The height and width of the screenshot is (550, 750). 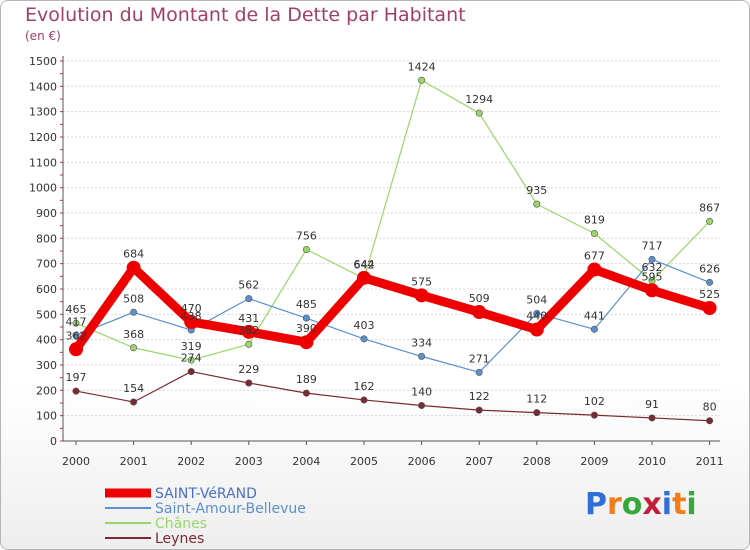 What do you see at coordinates (594, 401) in the screenshot?
I see `data-label: 102` at bounding box center [594, 401].